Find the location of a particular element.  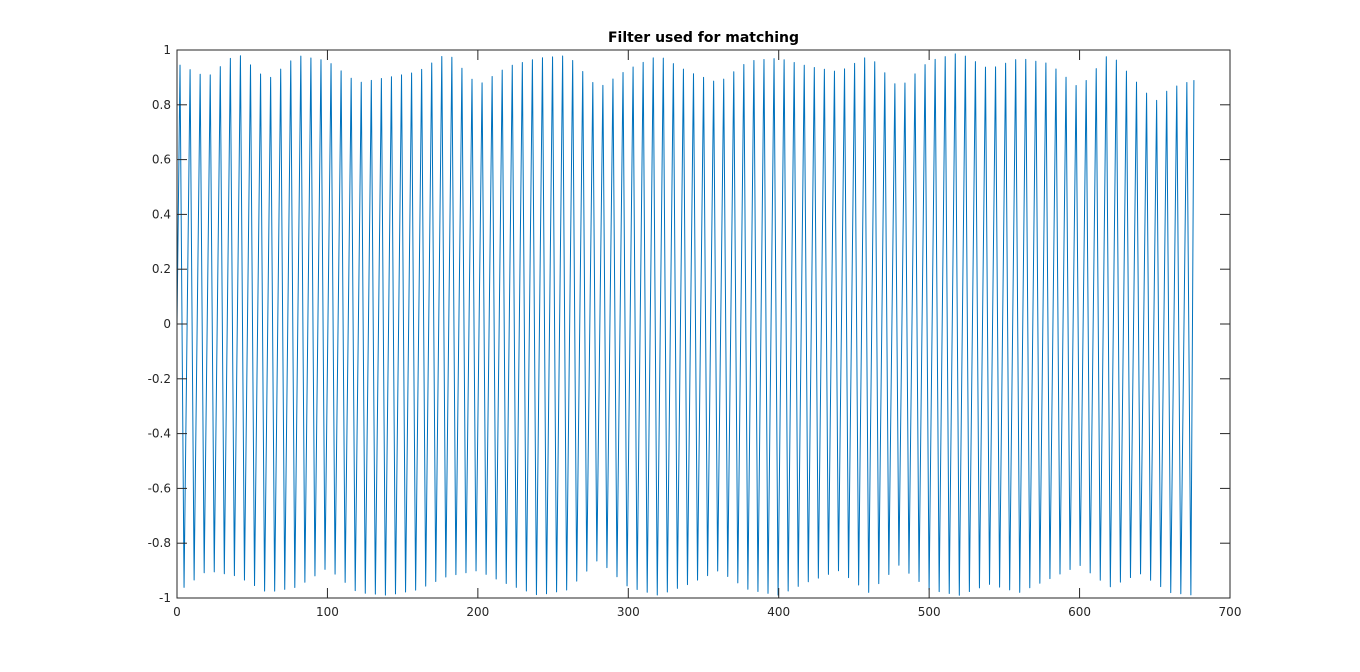

y-tick-label: -0.6 is located at coordinates (159, 488).